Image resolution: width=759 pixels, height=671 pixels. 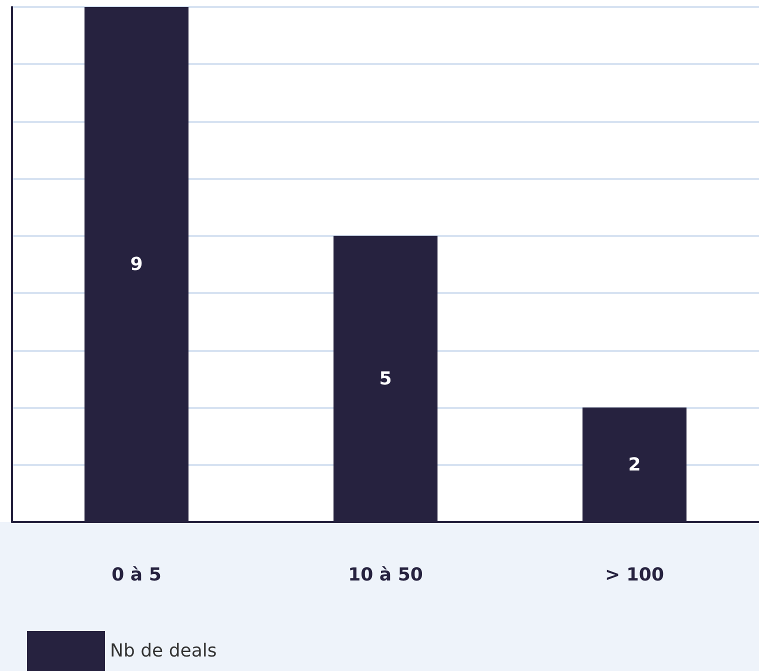 What do you see at coordinates (136, 264) in the screenshot?
I see `data-label: 9` at bounding box center [136, 264].